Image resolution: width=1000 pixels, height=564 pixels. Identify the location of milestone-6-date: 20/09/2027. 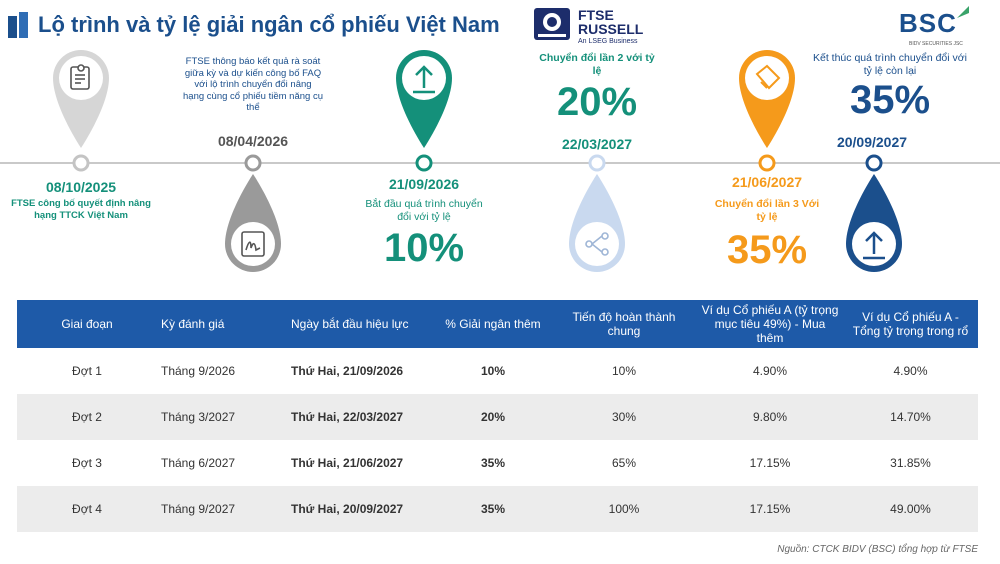
(872, 142).